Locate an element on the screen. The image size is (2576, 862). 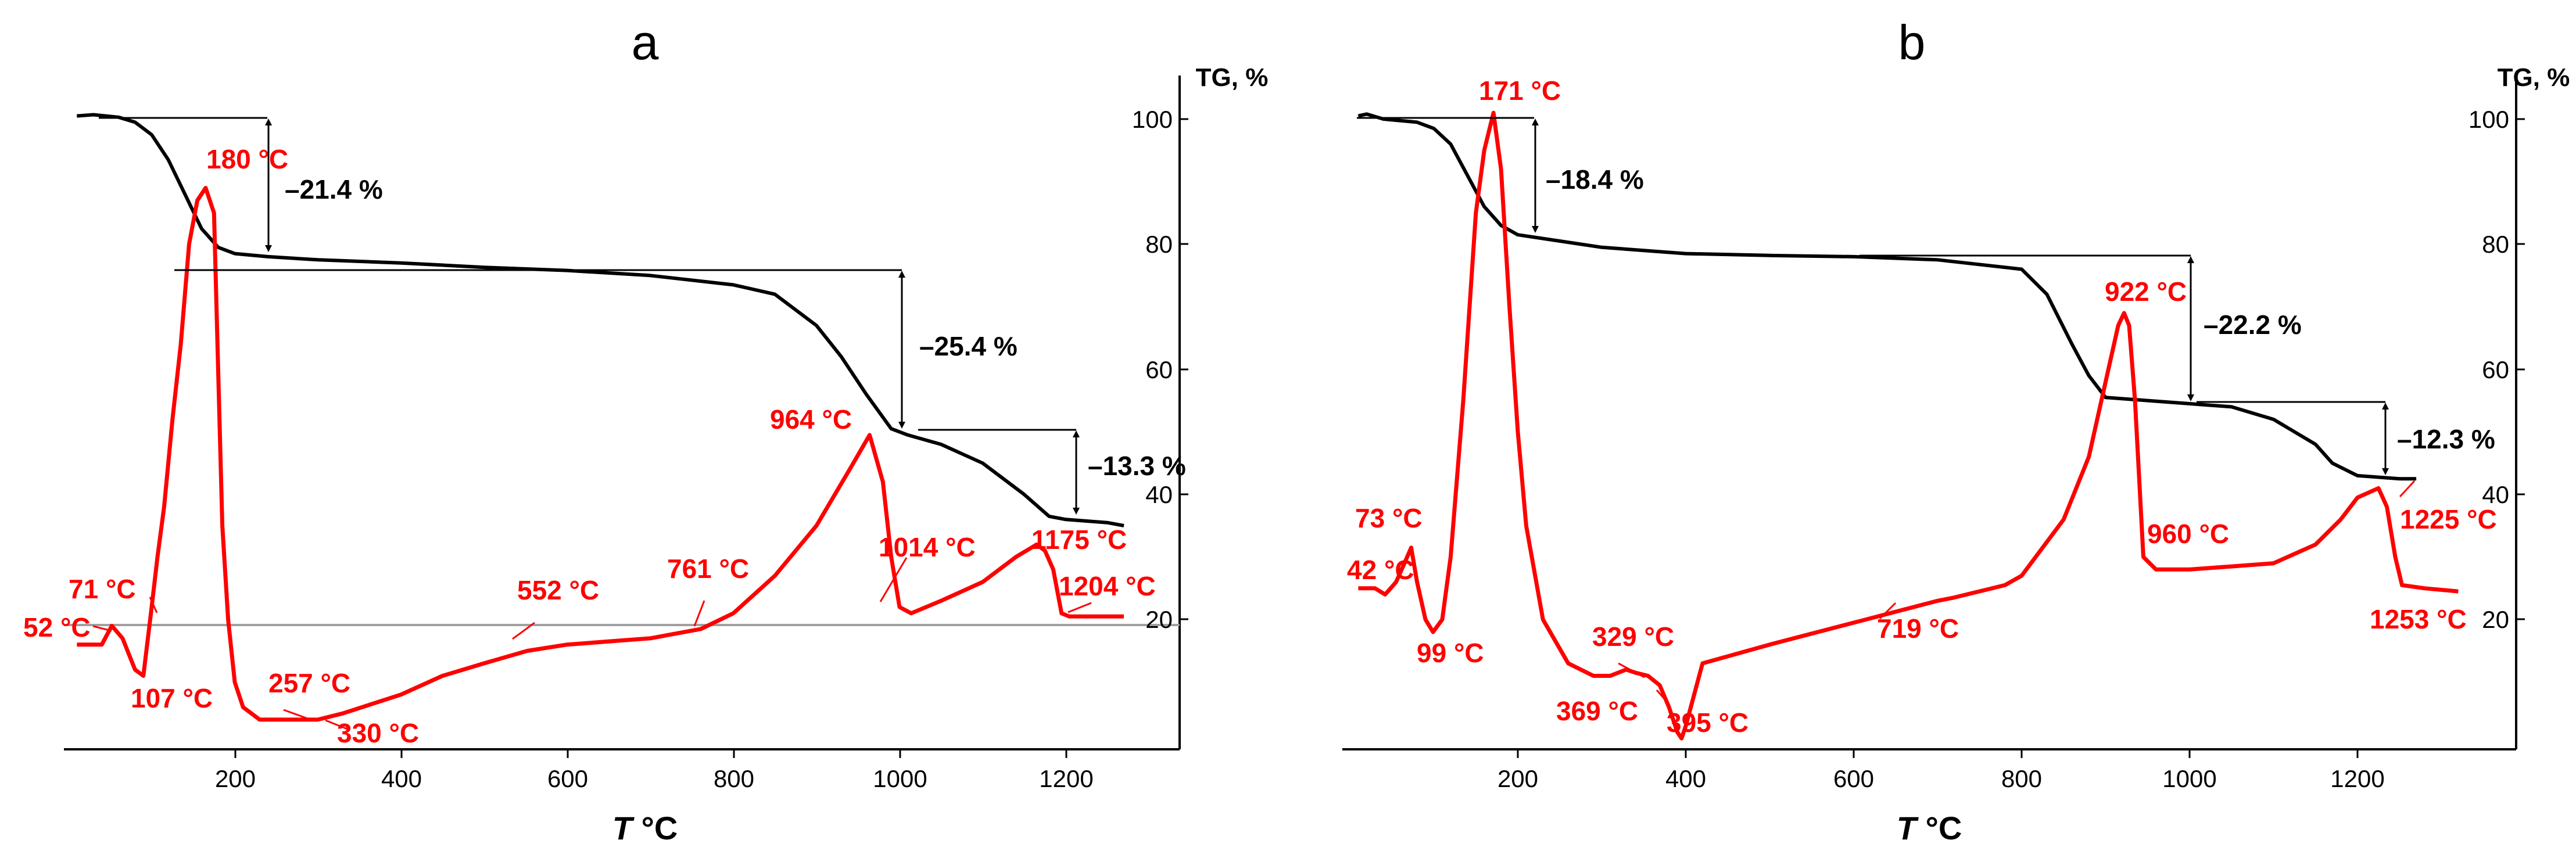
panel-a-x-tick-label: 600 is located at coordinates (567, 778).